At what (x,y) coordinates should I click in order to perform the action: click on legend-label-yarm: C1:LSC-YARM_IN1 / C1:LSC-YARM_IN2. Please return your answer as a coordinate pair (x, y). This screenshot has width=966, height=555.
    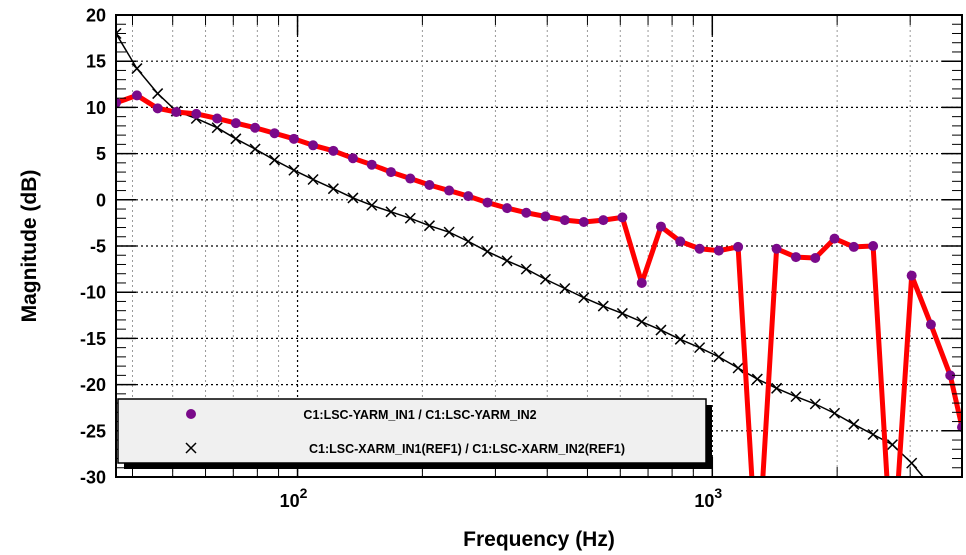
    Looking at the image, I should click on (419, 415).